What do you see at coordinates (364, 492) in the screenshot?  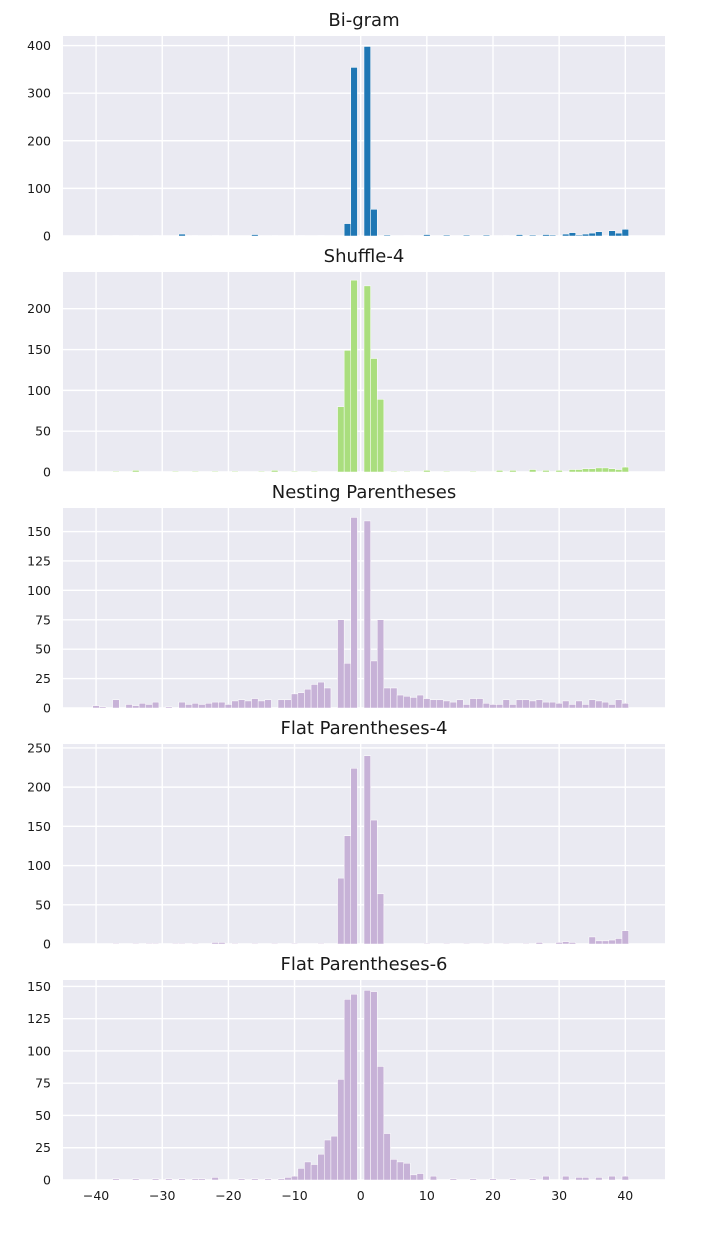 I see `panel-title: Nesting Parentheses` at bounding box center [364, 492].